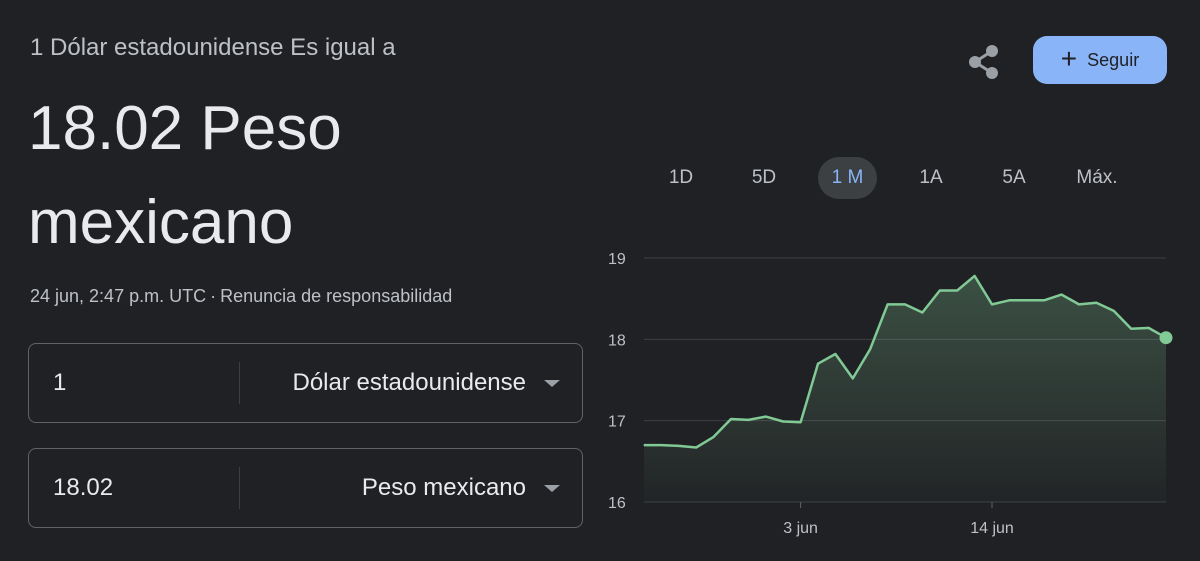 This screenshot has width=1200, height=561. Describe the element at coordinates (931, 177) in the screenshot. I see `range-1y: 1A` at that location.